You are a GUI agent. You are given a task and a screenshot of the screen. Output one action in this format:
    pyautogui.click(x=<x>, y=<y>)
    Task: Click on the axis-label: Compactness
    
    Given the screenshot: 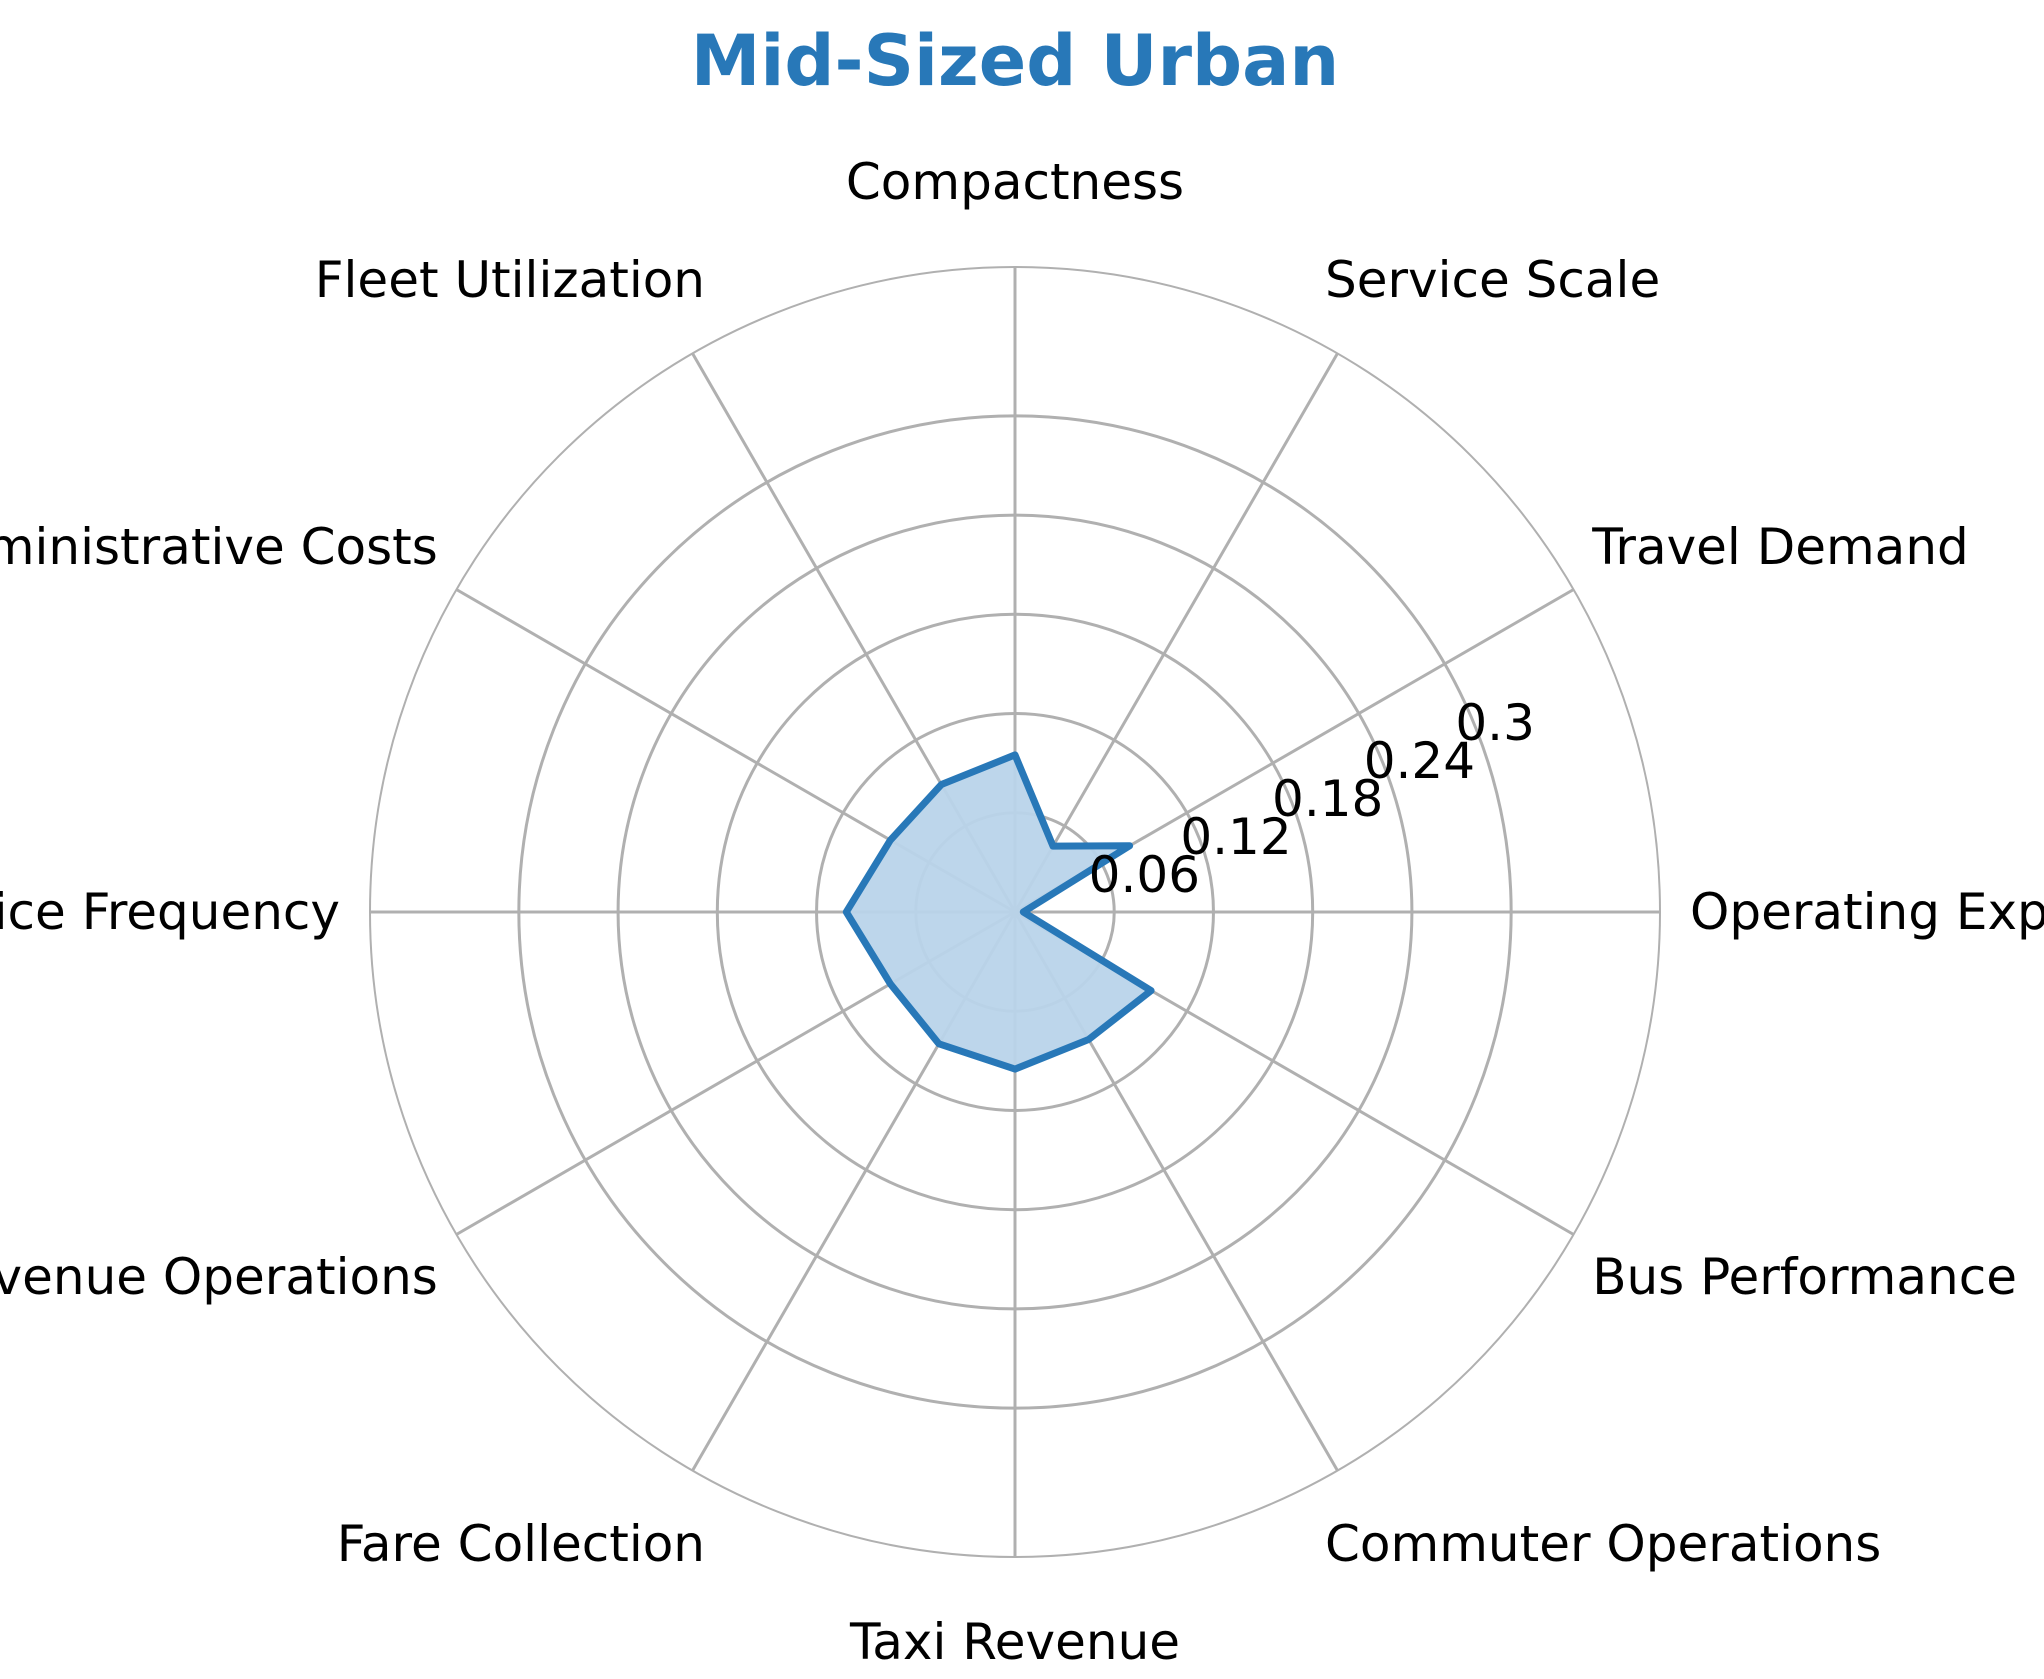 What is the action you would take?
    pyautogui.click(x=1015, y=182)
    